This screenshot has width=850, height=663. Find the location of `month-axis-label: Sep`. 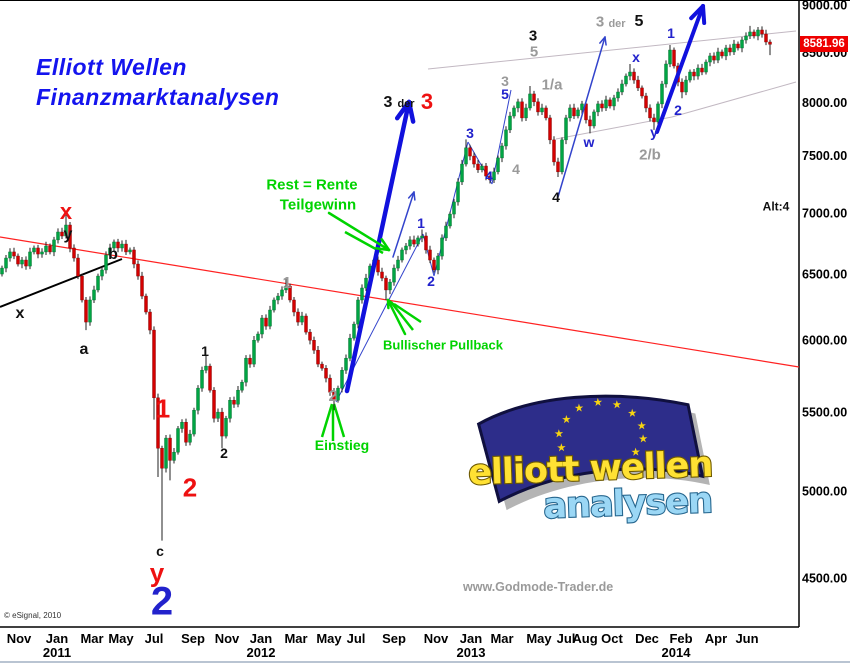

month-axis-label: Sep is located at coordinates (193, 638).